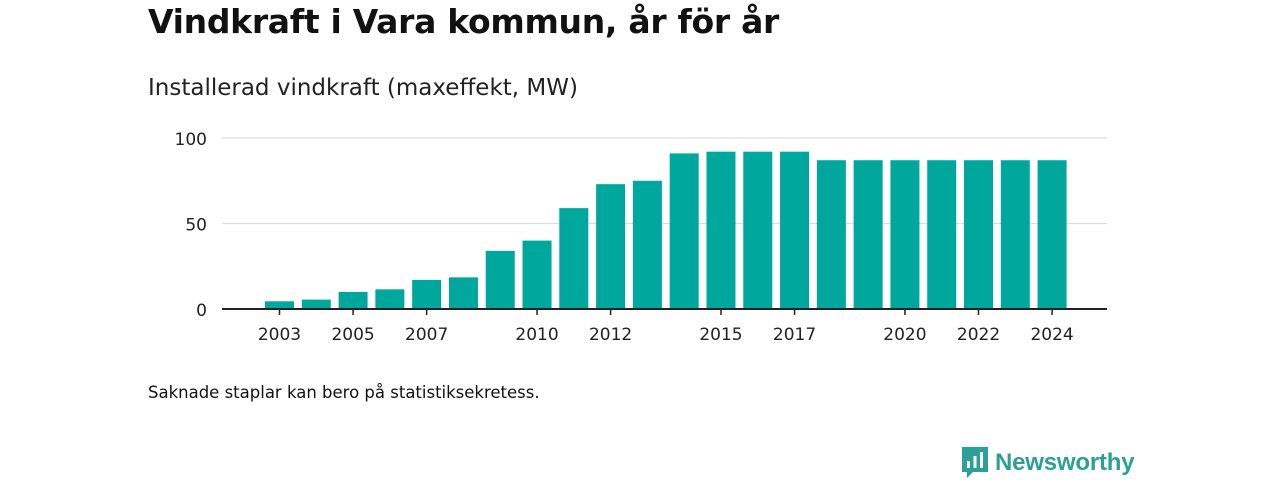  What do you see at coordinates (191, 140) in the screenshot?
I see `y-tick-label: 100` at bounding box center [191, 140].